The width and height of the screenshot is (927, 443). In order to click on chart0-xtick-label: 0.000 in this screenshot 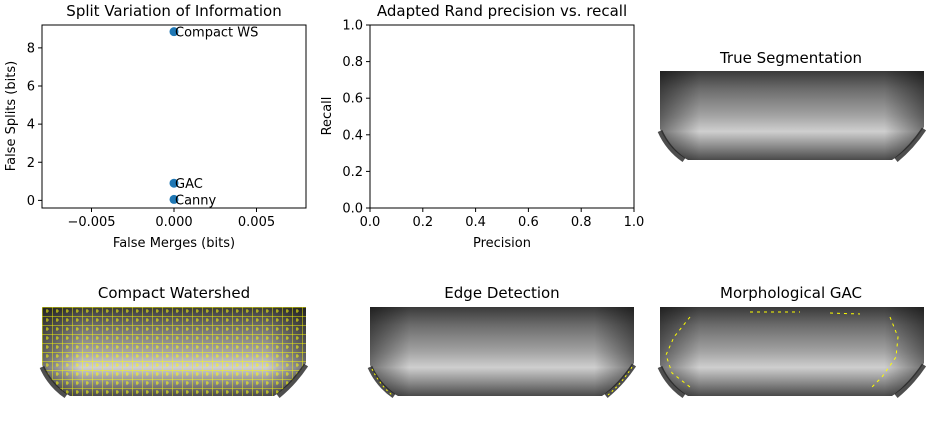, I will do `click(173, 222)`.